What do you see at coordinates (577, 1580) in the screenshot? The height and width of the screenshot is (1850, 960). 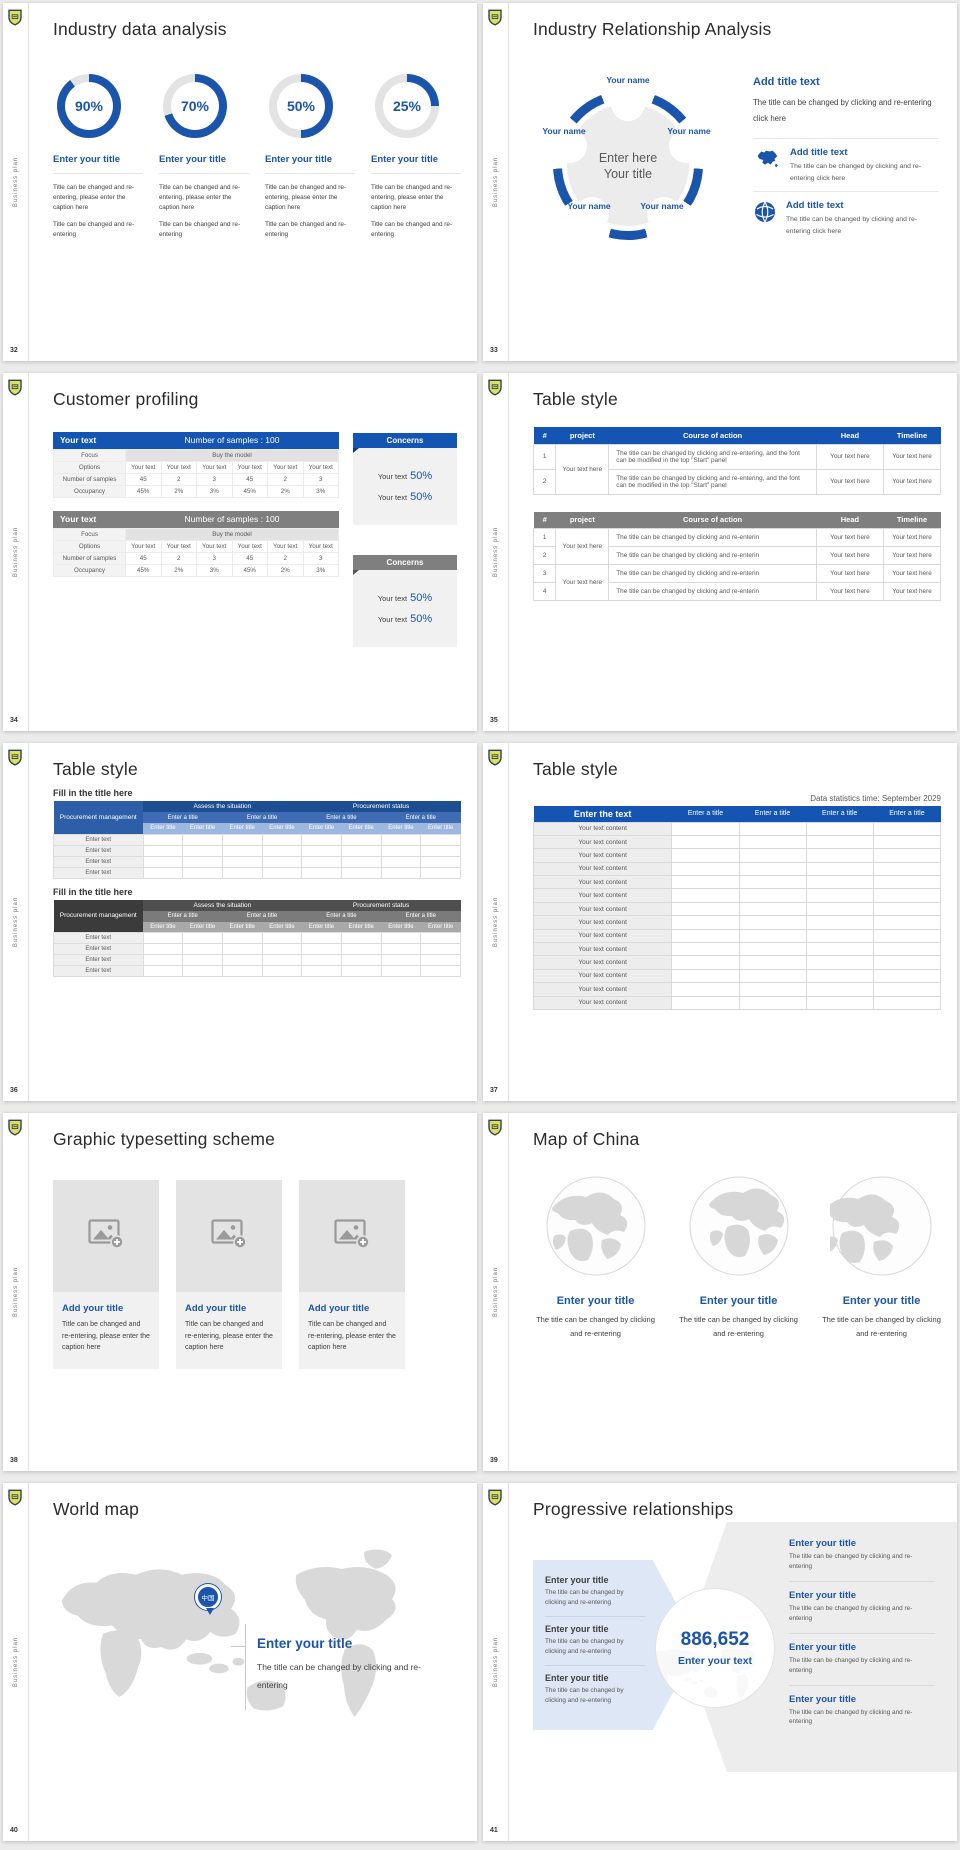 I see `item-title: Enter your title` at bounding box center [577, 1580].